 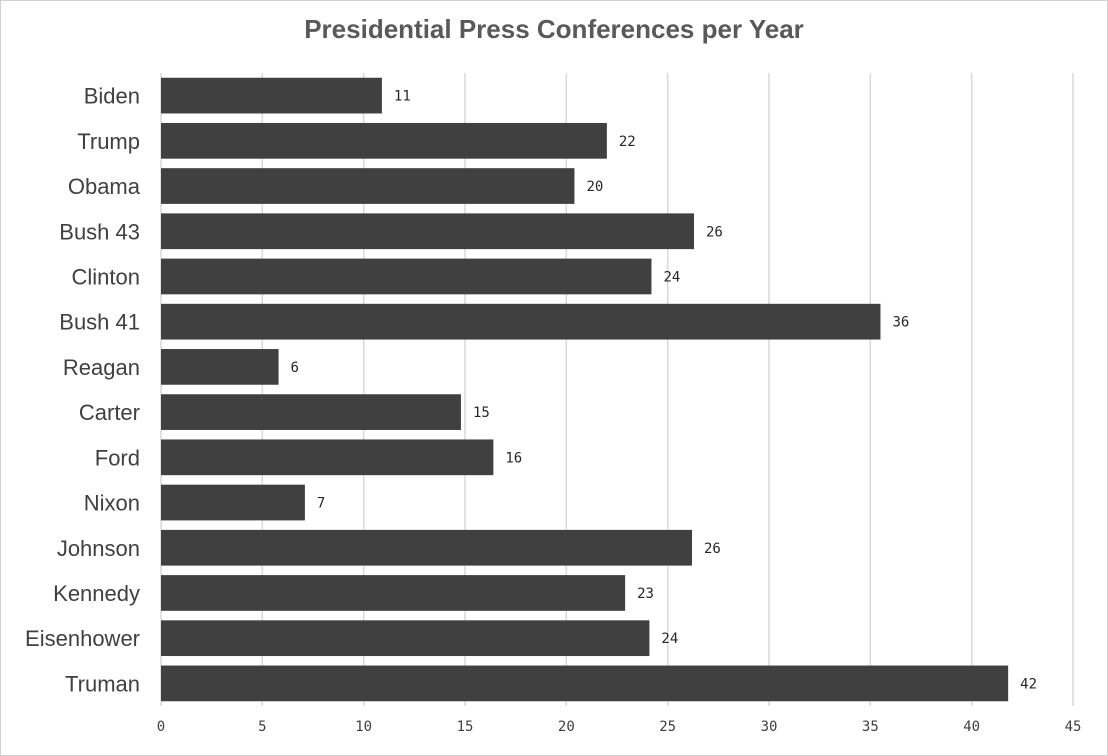 I want to click on value-label: 20, so click(x=594, y=187).